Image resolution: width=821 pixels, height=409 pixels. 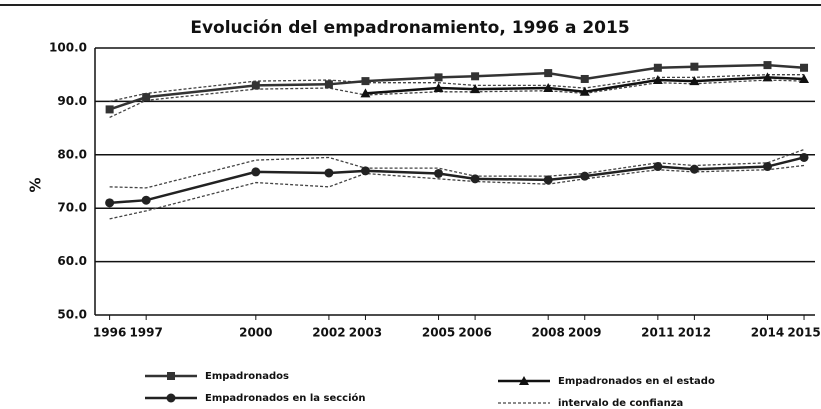 What do you see at coordinates (803, 333) in the screenshot?
I see `x-tick-label: 2015` at bounding box center [803, 333].